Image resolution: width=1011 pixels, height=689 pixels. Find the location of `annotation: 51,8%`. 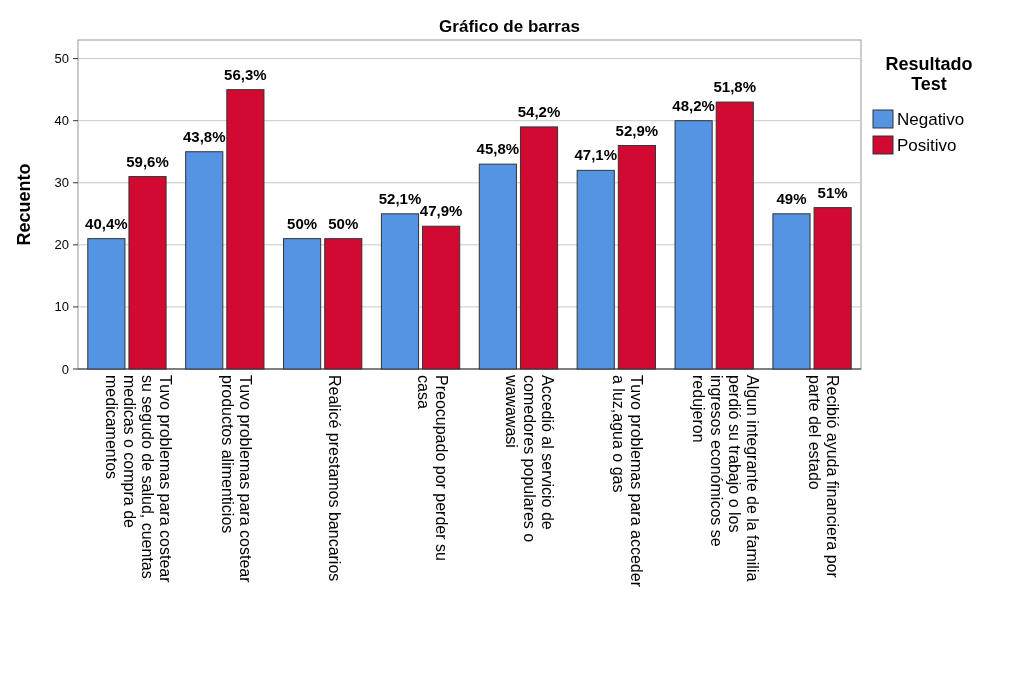

annotation: 51,8% is located at coordinates (735, 87).